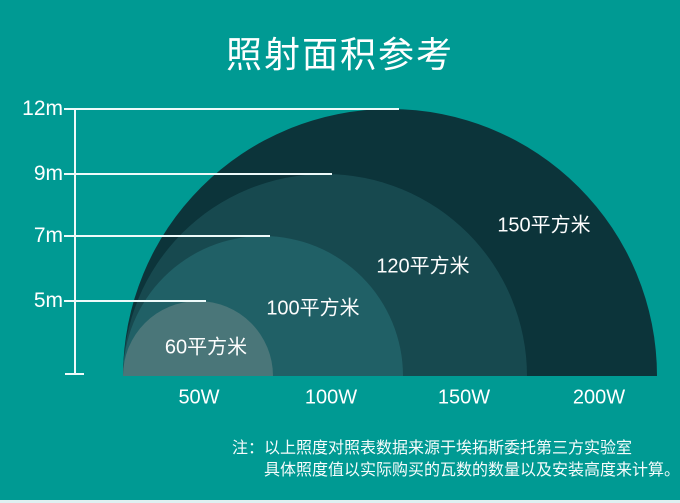 The width and height of the screenshot is (680, 503). Describe the element at coordinates (423, 266) in the screenshot. I see `ring-label-120sqm: 120平方米` at that location.